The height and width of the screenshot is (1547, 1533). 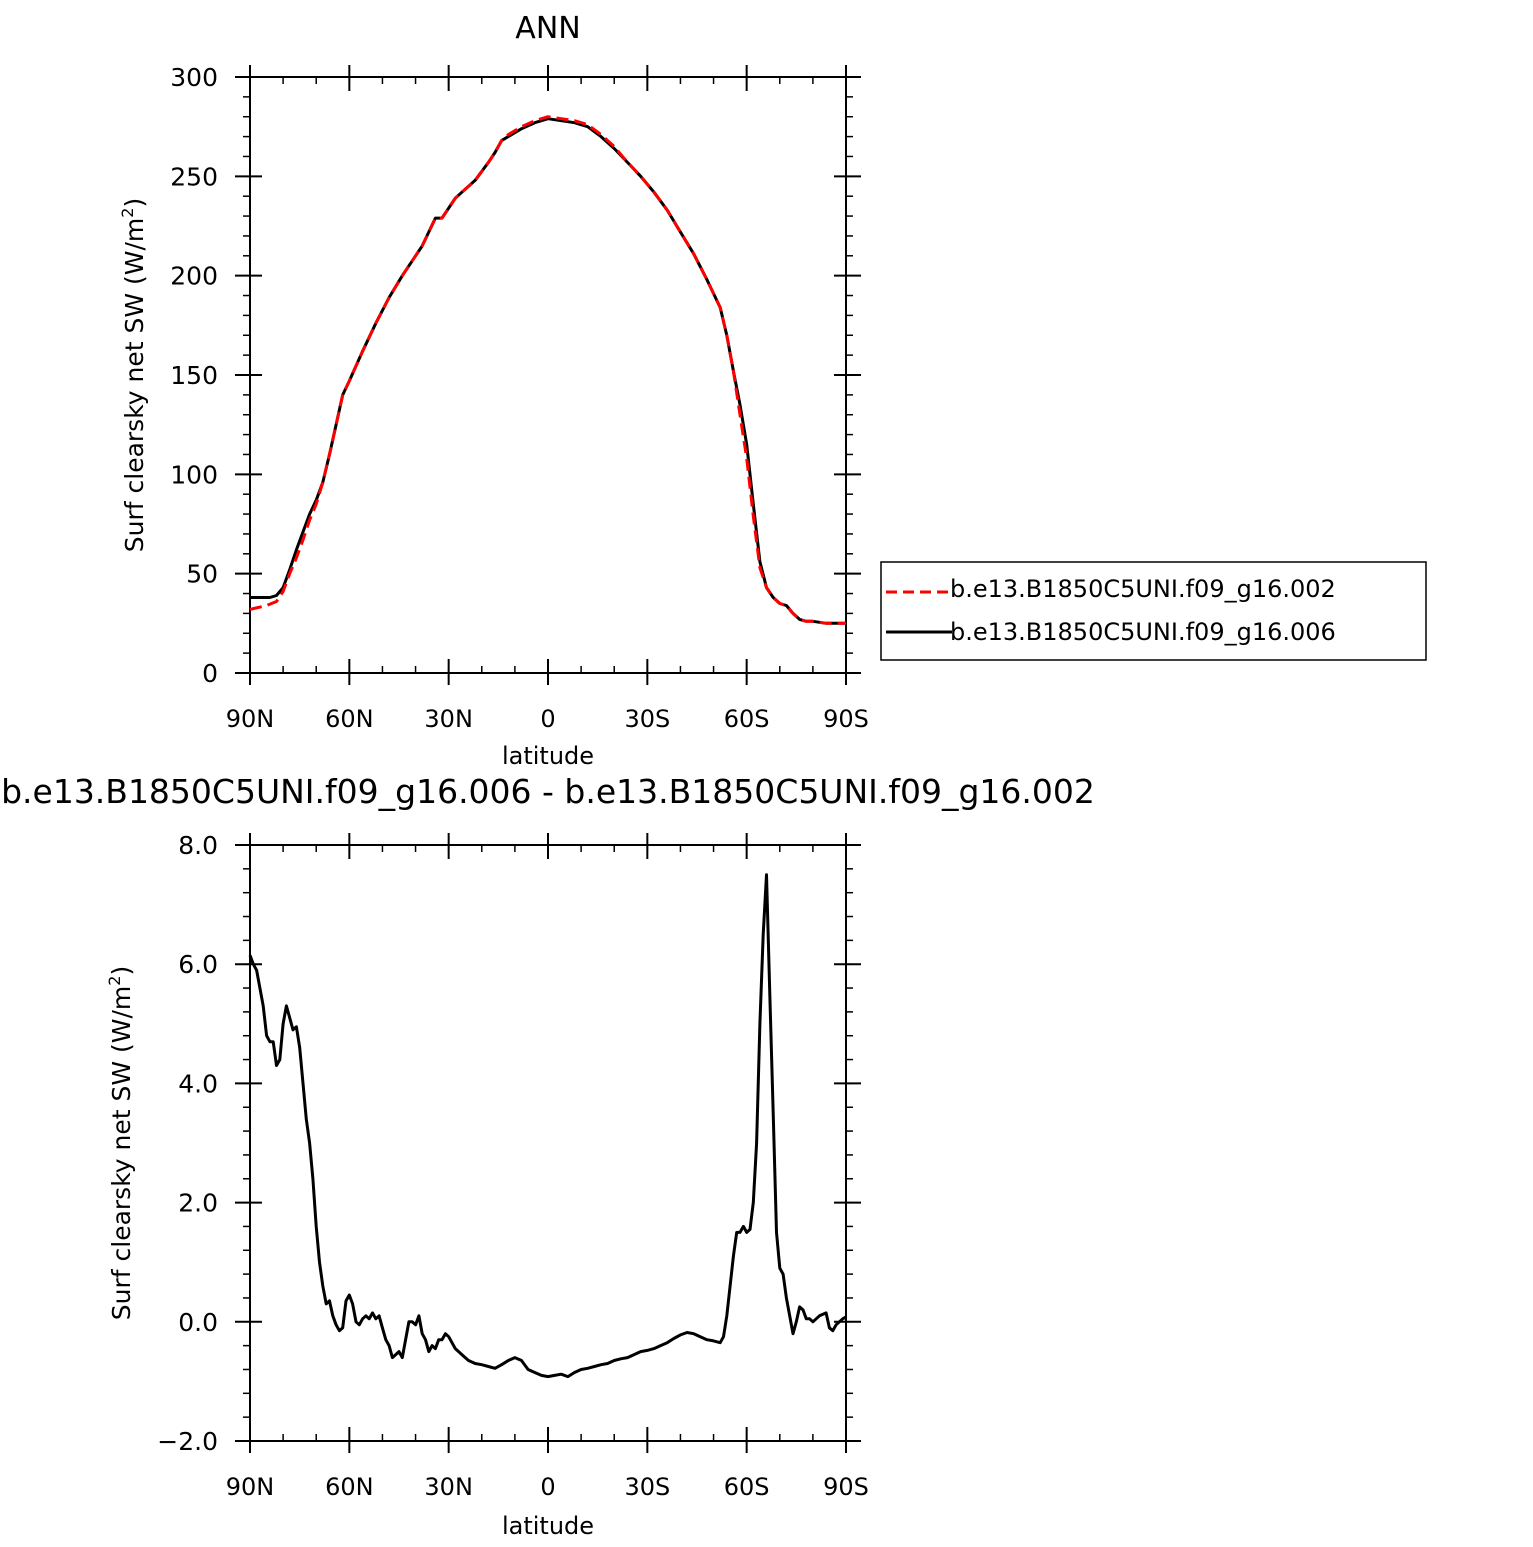 I want to click on y-tick-label: 250, so click(x=194, y=176).